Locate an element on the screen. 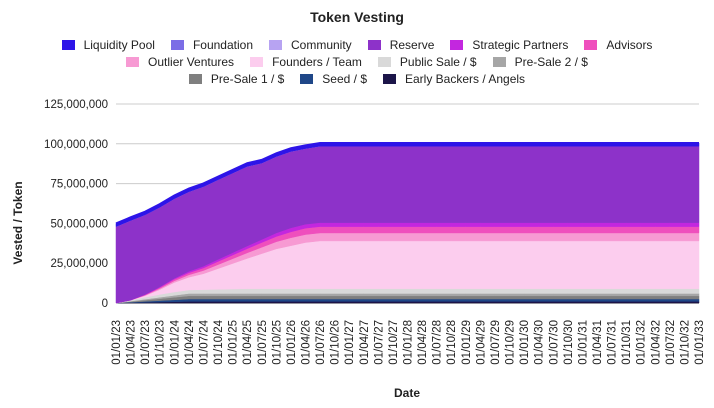  legend-item-outlier-ventures: Outlier Ventures is located at coordinates (180, 62).